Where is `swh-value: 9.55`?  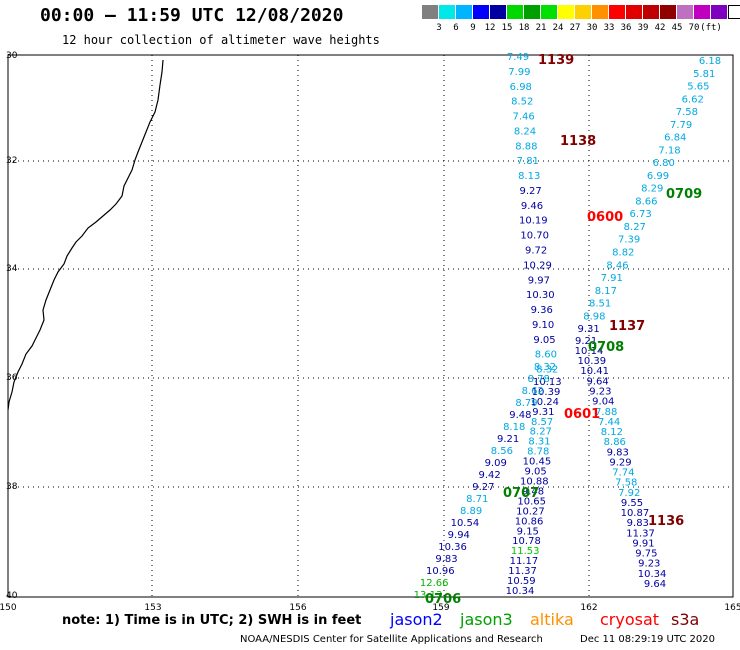 swh-value: 9.55 is located at coordinates (632, 503).